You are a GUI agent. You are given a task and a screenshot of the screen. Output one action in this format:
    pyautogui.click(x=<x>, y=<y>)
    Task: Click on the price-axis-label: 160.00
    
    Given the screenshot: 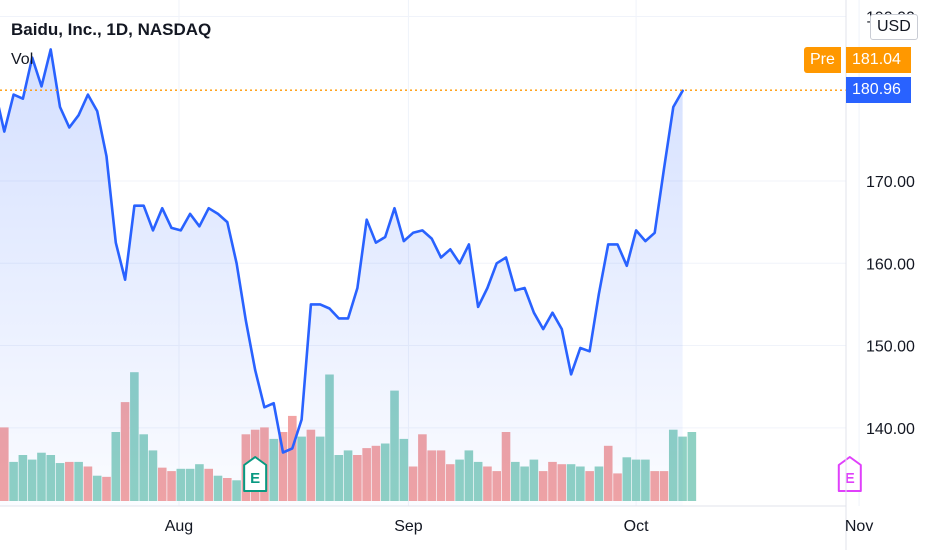 What is the action you would take?
    pyautogui.click(x=890, y=264)
    